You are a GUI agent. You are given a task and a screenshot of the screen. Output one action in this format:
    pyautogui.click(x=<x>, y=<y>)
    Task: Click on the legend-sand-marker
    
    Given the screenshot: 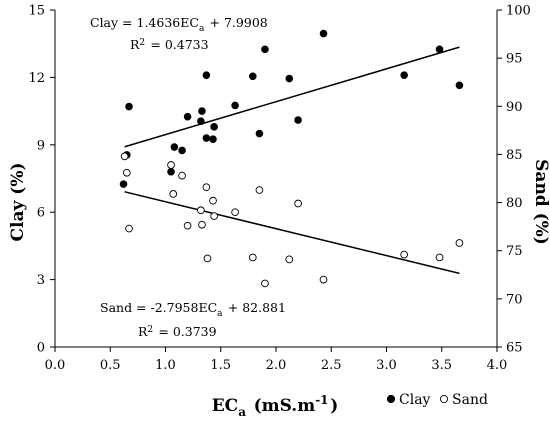 What is the action you would take?
    pyautogui.click(x=444, y=399)
    